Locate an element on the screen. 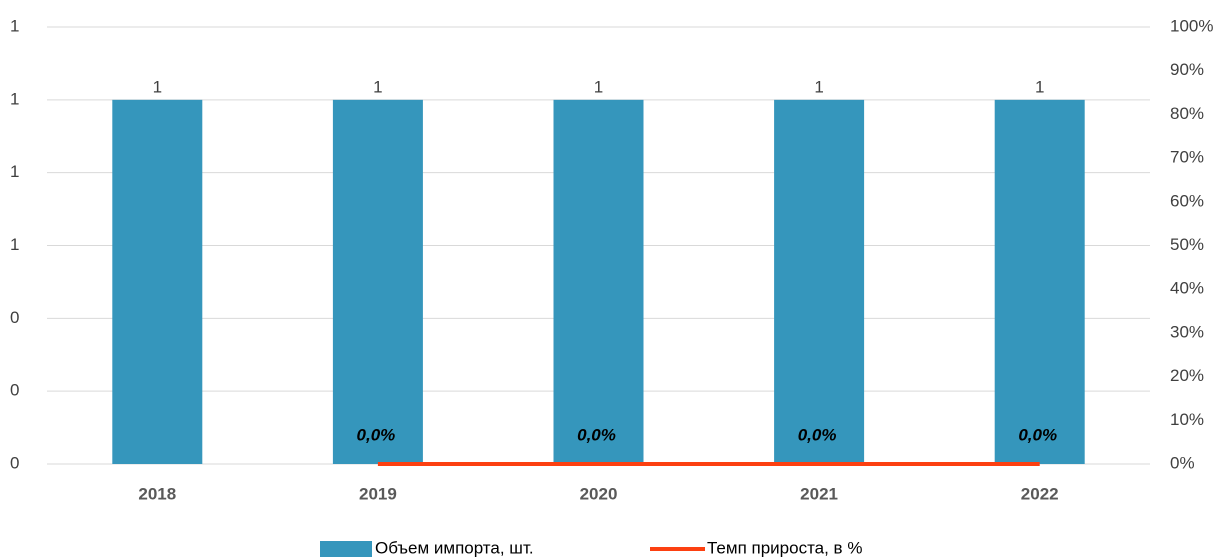 The width and height of the screenshot is (1227, 559). y2-tick-label: 70% is located at coordinates (1187, 157).